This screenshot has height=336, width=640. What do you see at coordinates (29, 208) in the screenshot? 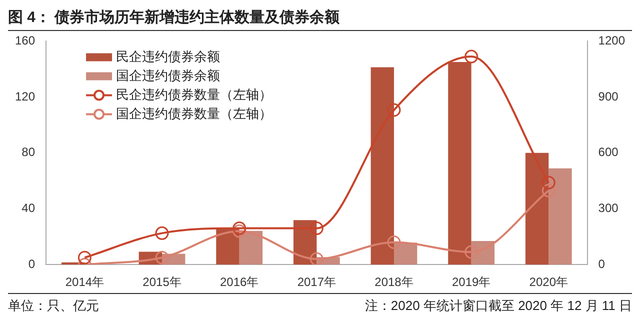
I see `y-tick-label: 40` at bounding box center [29, 208].